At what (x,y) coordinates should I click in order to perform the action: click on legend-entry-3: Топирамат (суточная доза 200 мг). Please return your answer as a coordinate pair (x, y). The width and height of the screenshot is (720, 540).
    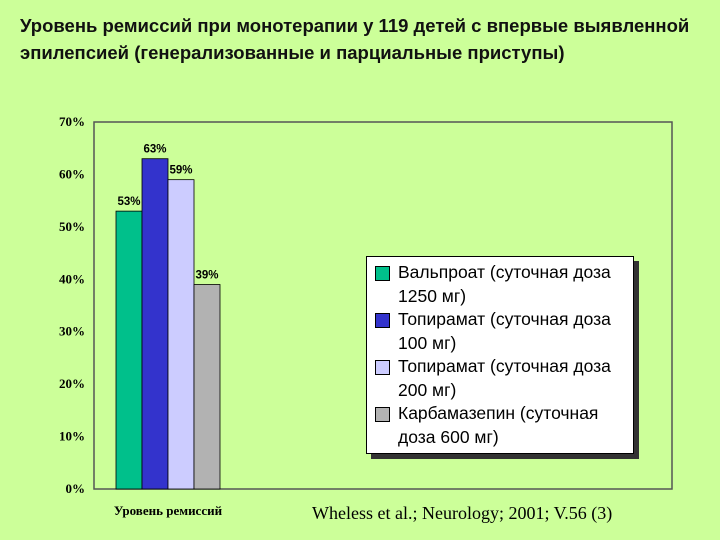
    Looking at the image, I should click on (502, 378).